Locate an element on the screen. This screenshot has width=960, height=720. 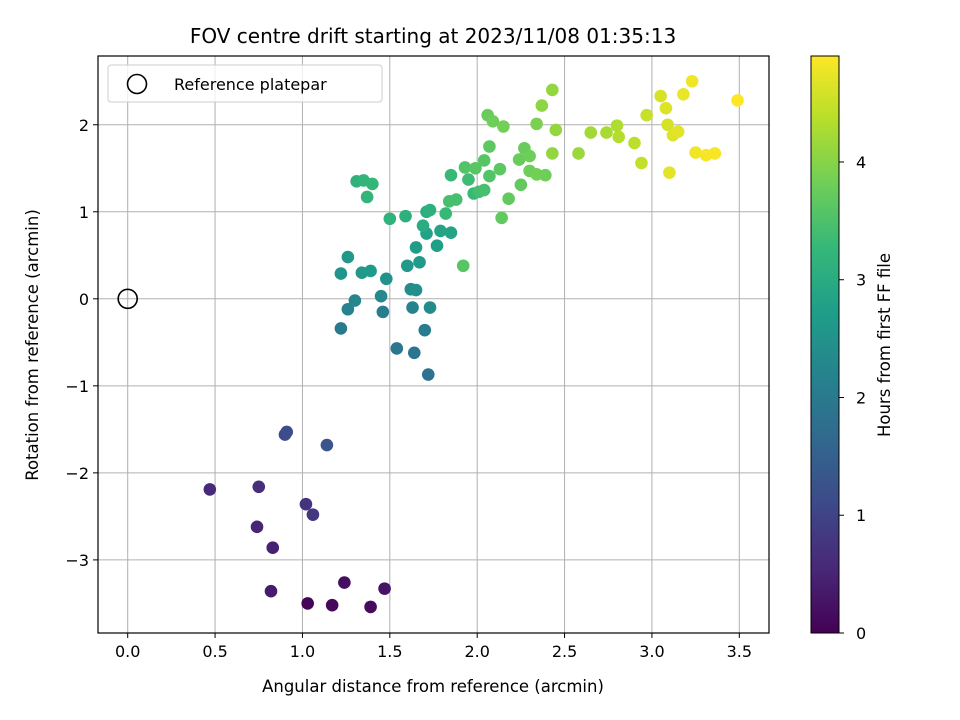
colorbar-label: Hours from first FF file is located at coordinates (884, 345).